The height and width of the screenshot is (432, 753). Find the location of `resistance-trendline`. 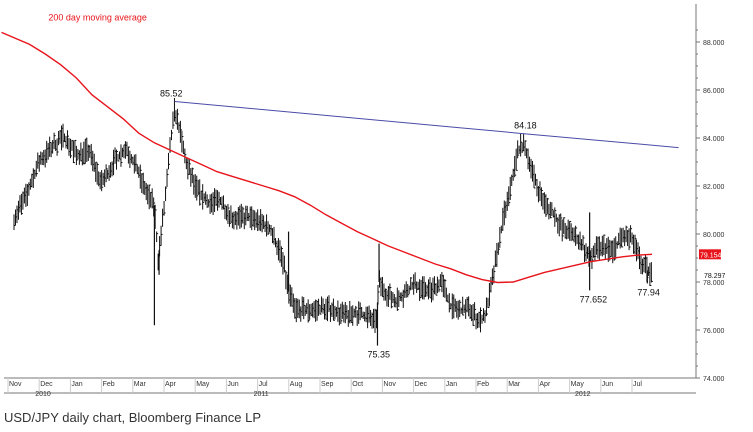

resistance-trendline is located at coordinates (426, 125).